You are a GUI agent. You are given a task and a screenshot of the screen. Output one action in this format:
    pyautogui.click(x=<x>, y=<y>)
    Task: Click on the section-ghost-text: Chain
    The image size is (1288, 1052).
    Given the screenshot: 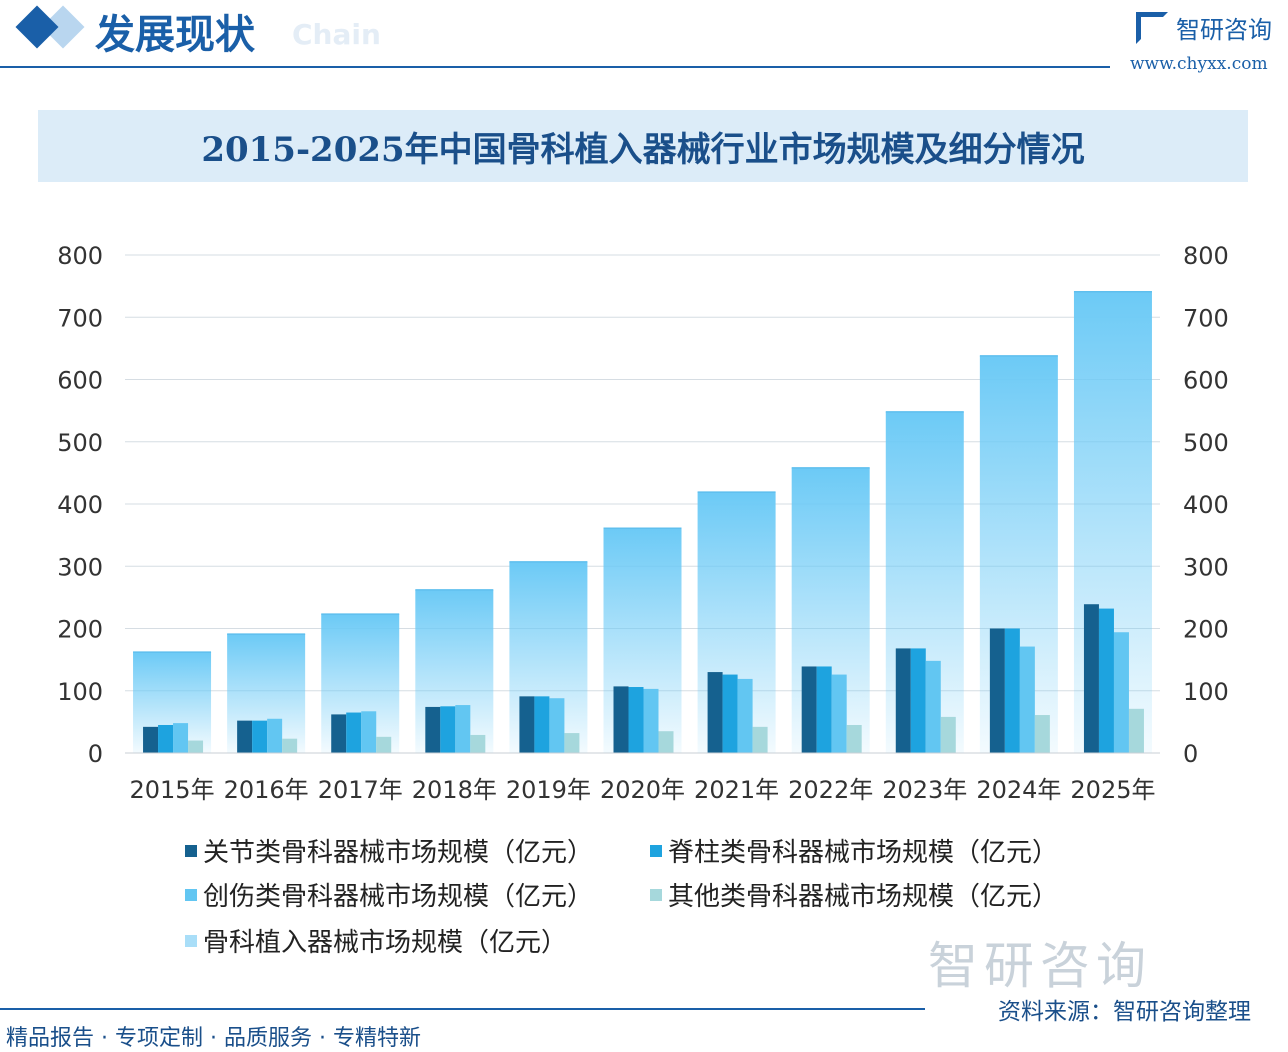 What is the action you would take?
    pyautogui.click(x=336, y=34)
    